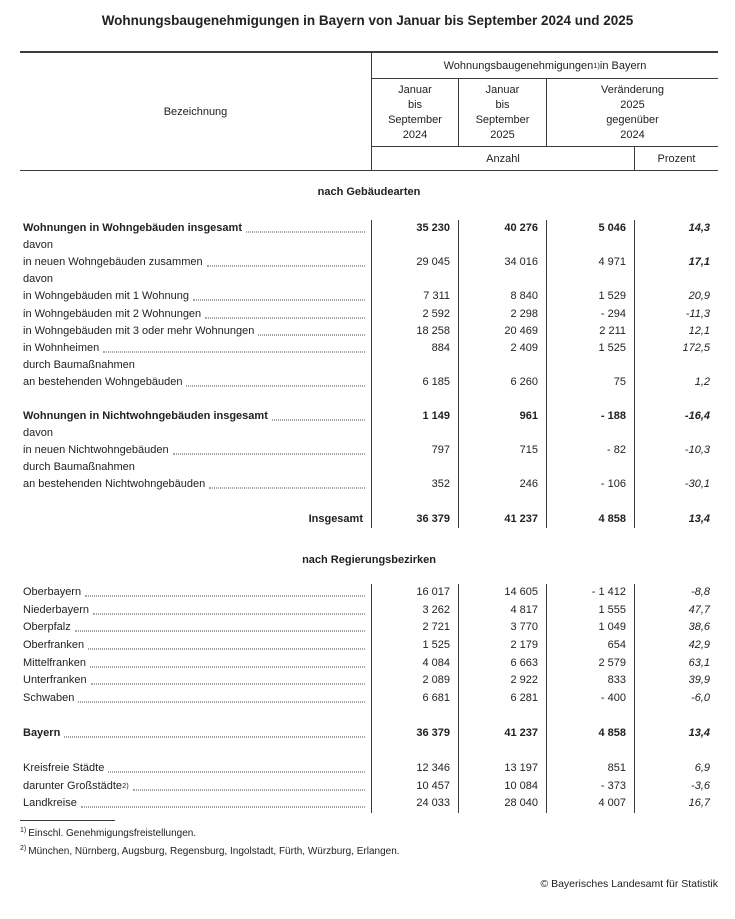 The image size is (735, 919). Describe the element at coordinates (699, 645) in the screenshot. I see `value-pct: 42,9` at that location.